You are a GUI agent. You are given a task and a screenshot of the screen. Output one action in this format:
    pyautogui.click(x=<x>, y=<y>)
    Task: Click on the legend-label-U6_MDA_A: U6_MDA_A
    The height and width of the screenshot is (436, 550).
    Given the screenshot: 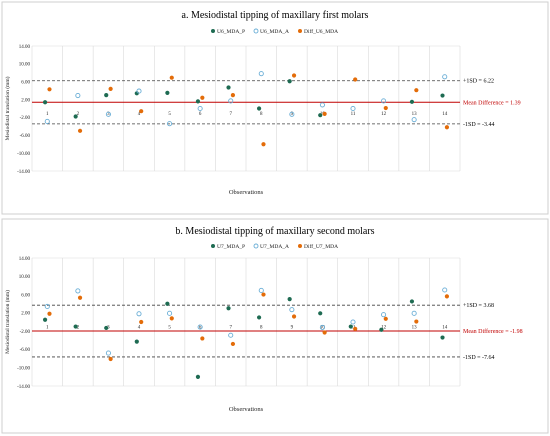 What is the action you would take?
    pyautogui.click(x=274, y=32)
    